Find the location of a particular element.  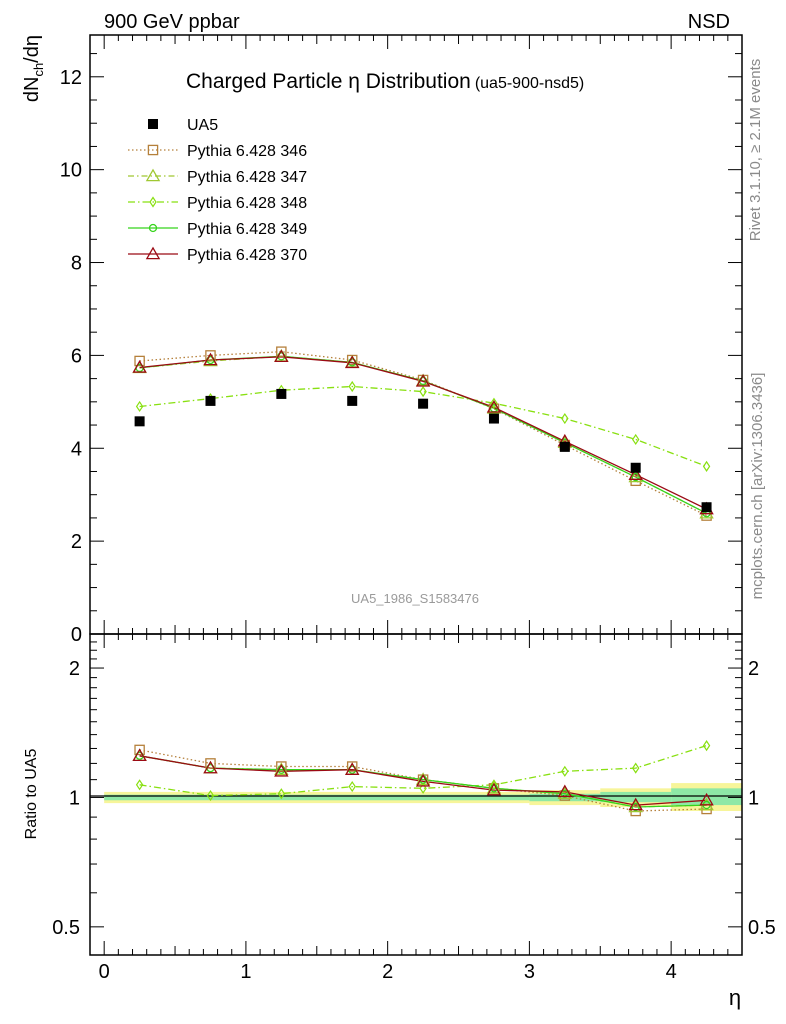

y-tick-label: 8 is located at coordinates (76, 264).